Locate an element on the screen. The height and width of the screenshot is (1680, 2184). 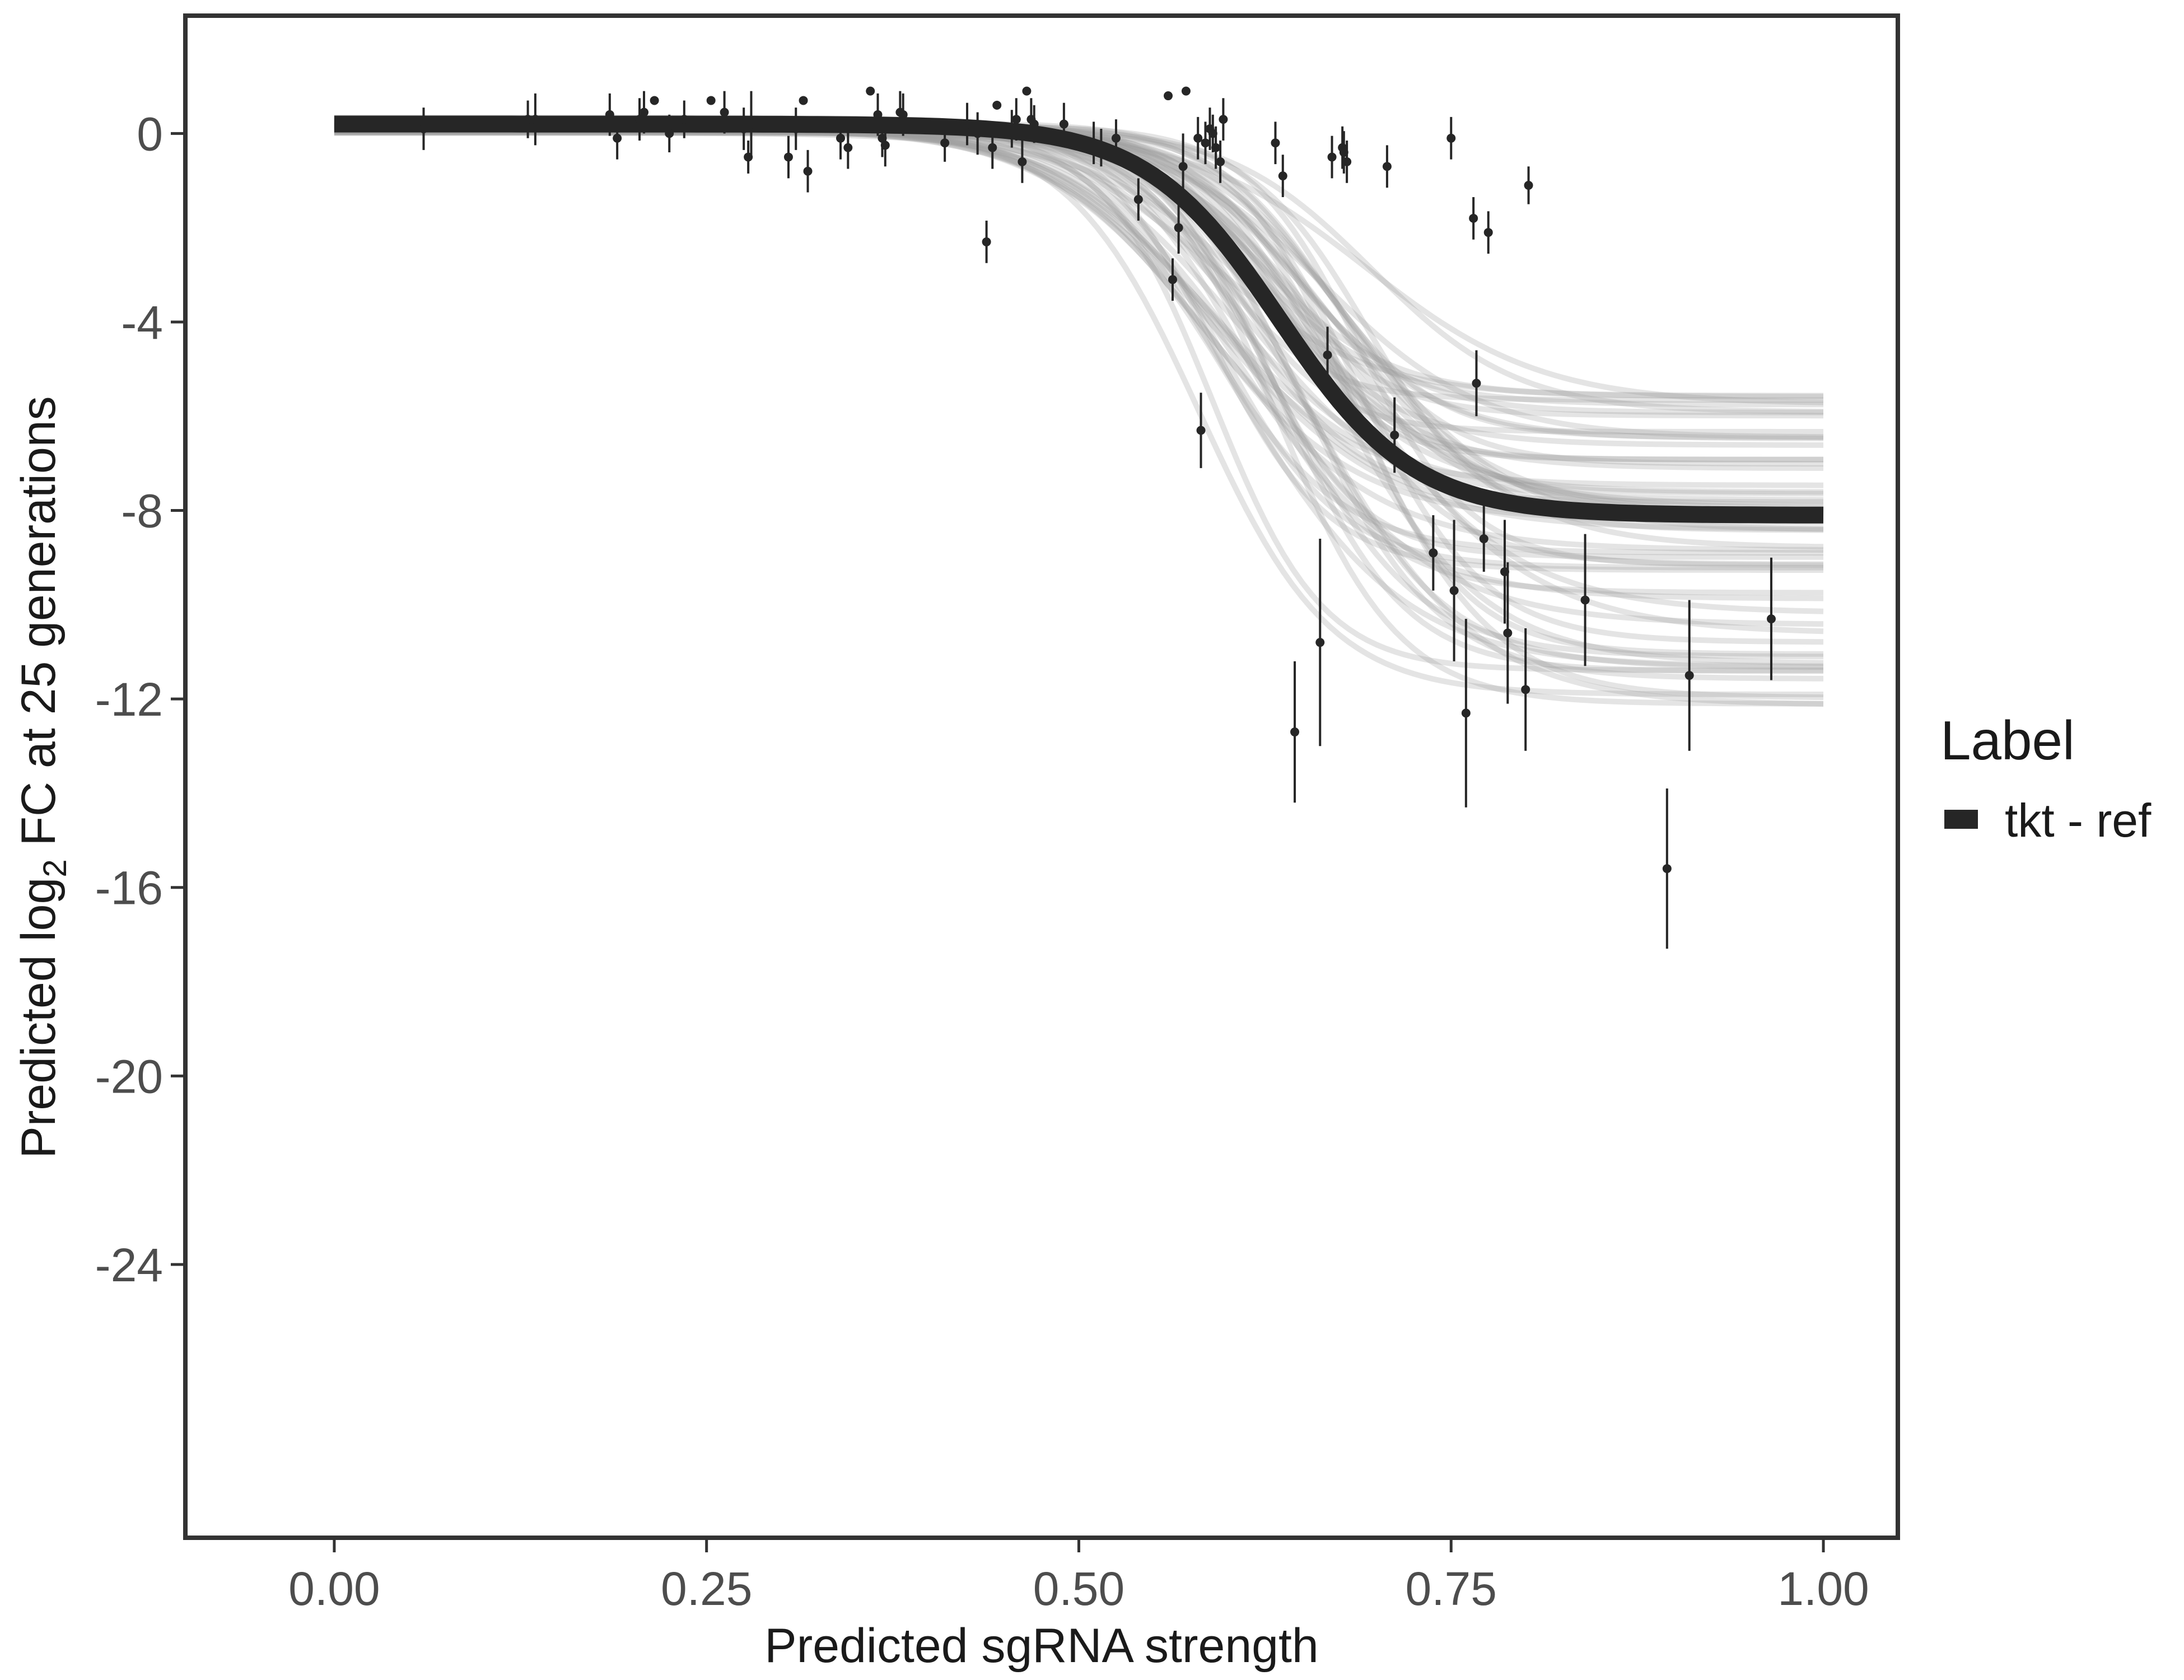
x-axis: 0.00 0.25 0.50 0.75 1.00 is located at coordinates (1079, 1578).